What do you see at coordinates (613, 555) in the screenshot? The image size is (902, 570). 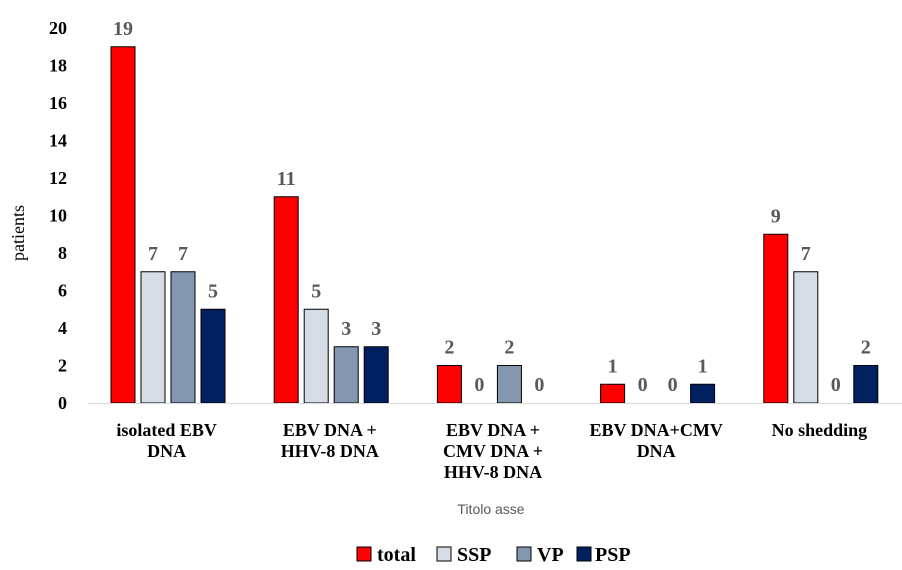 I see `legend-label-psp: PSP` at bounding box center [613, 555].